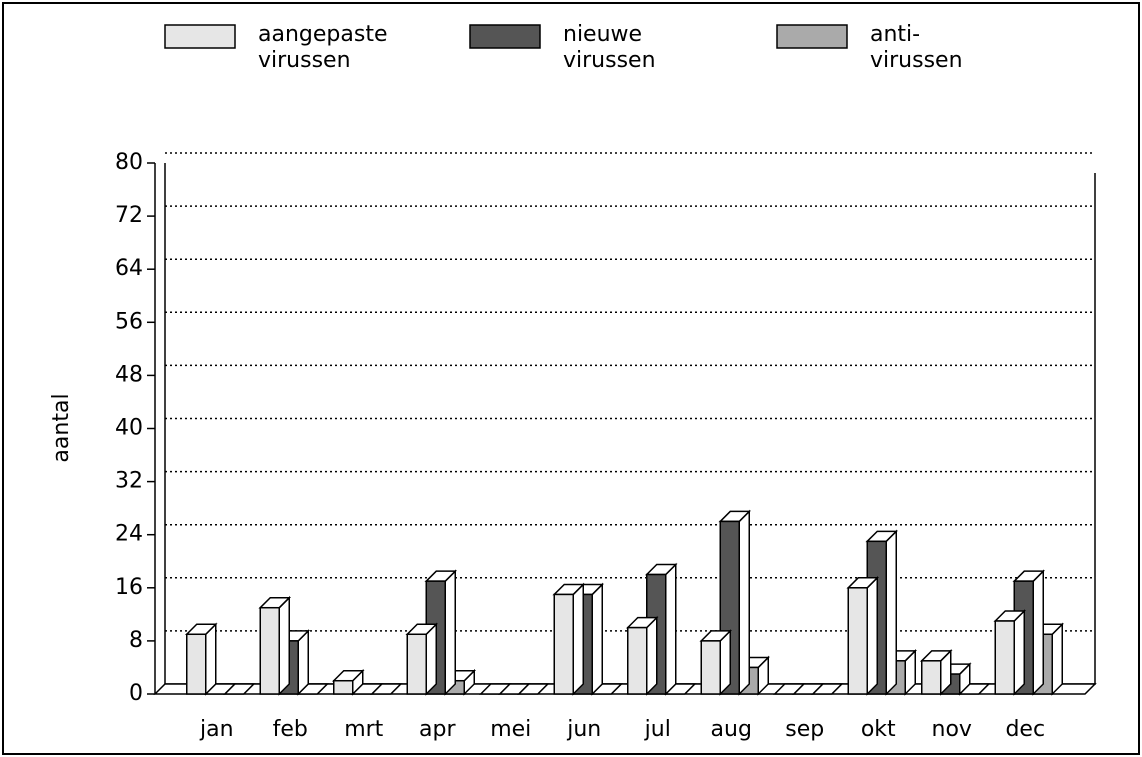 This screenshot has height=757, width=1142. I want to click on y-tick-label: 56, so click(129, 321).